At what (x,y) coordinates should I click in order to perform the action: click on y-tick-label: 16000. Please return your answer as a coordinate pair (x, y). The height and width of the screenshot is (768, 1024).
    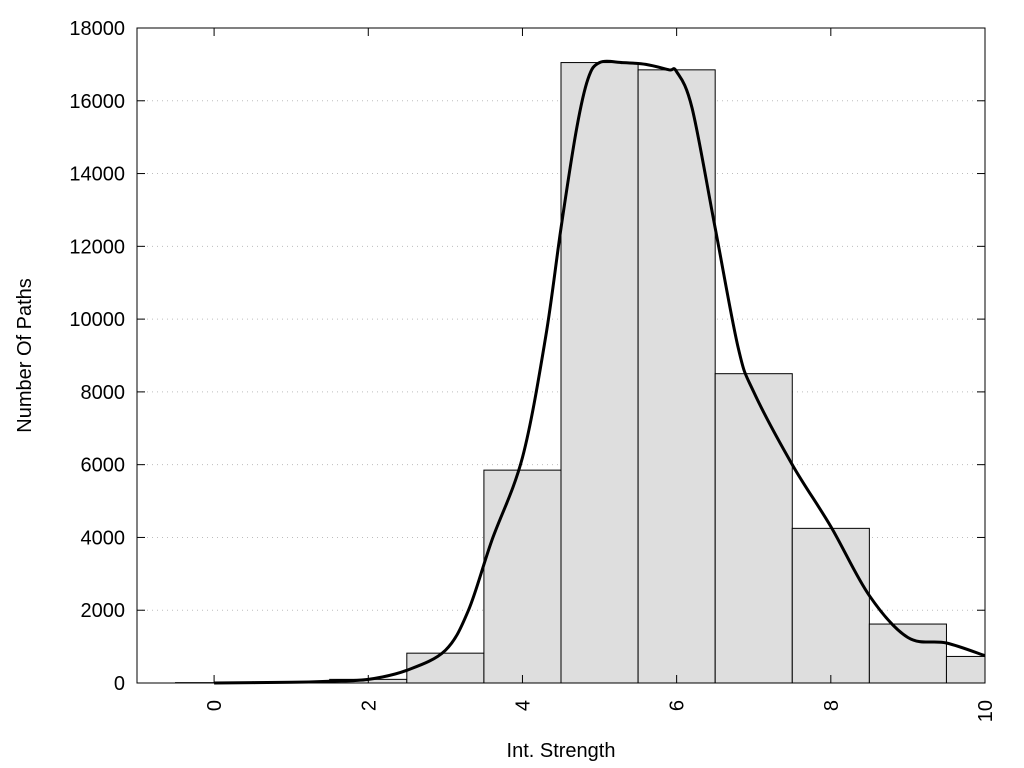
    Looking at the image, I should click on (97, 102).